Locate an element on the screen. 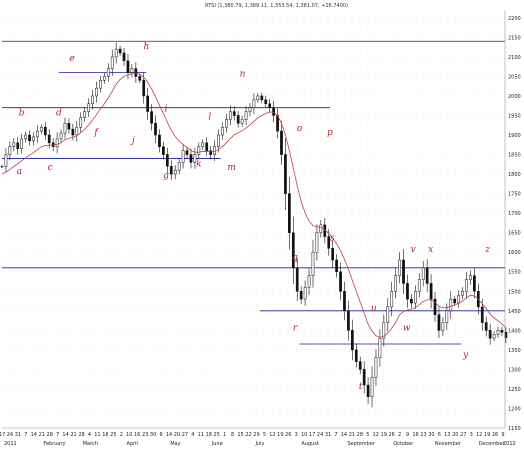  y-tick-label: 1500 is located at coordinates (514, 292).